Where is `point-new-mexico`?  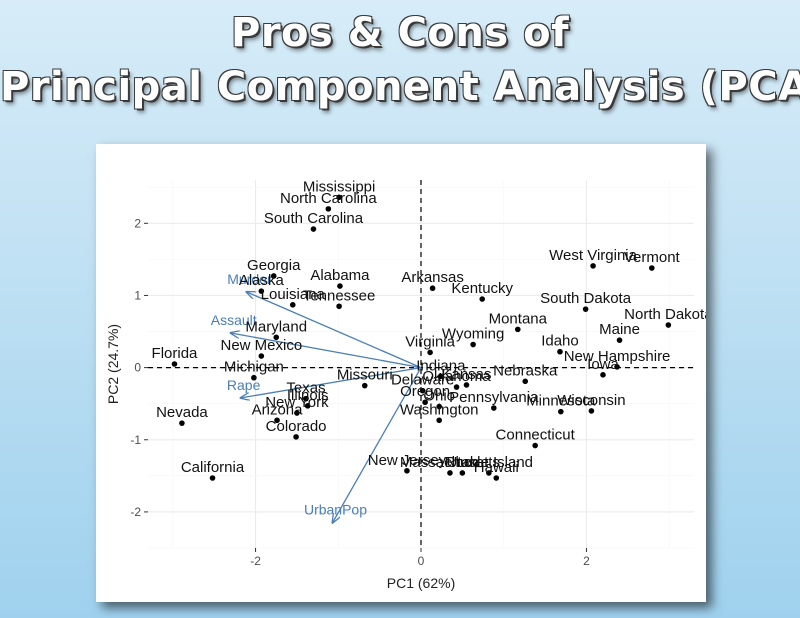
point-new-mexico is located at coordinates (261, 356).